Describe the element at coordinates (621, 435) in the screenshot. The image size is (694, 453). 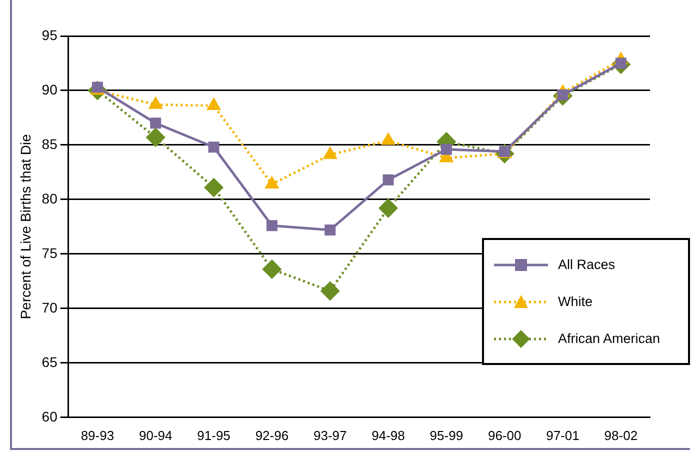
I see `x-tick-label: 98-02` at that location.